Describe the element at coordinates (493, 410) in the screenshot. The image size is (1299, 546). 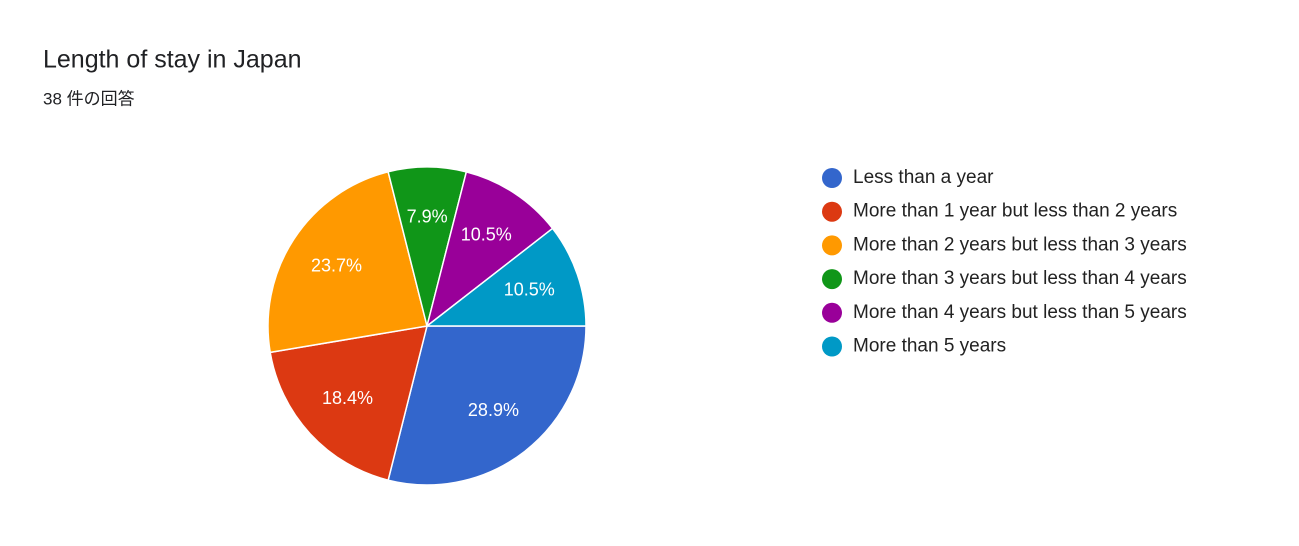
I see `slice-label: 28.9%` at that location.